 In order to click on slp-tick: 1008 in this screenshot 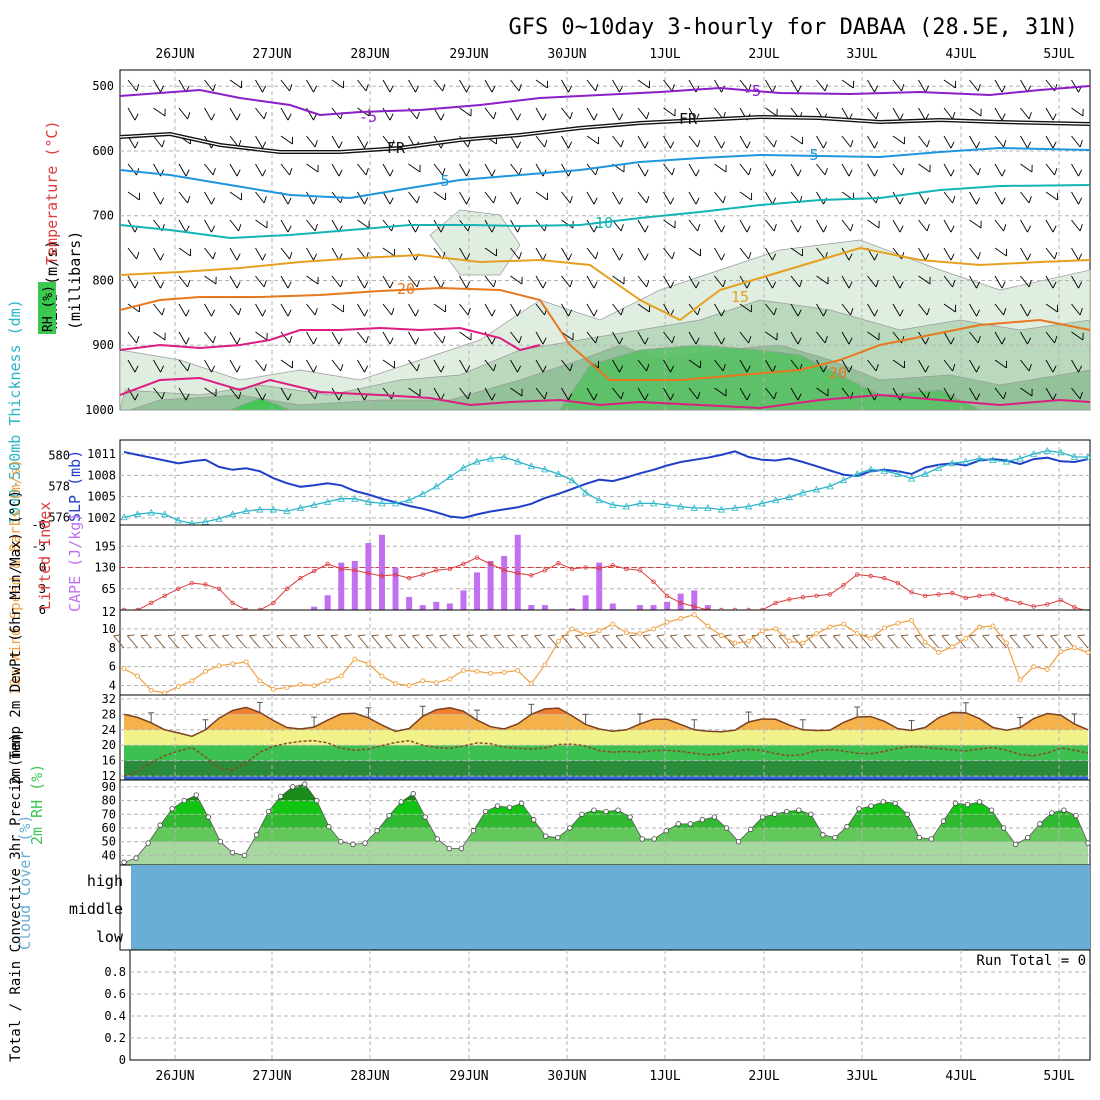, I will do `click(101, 475)`.